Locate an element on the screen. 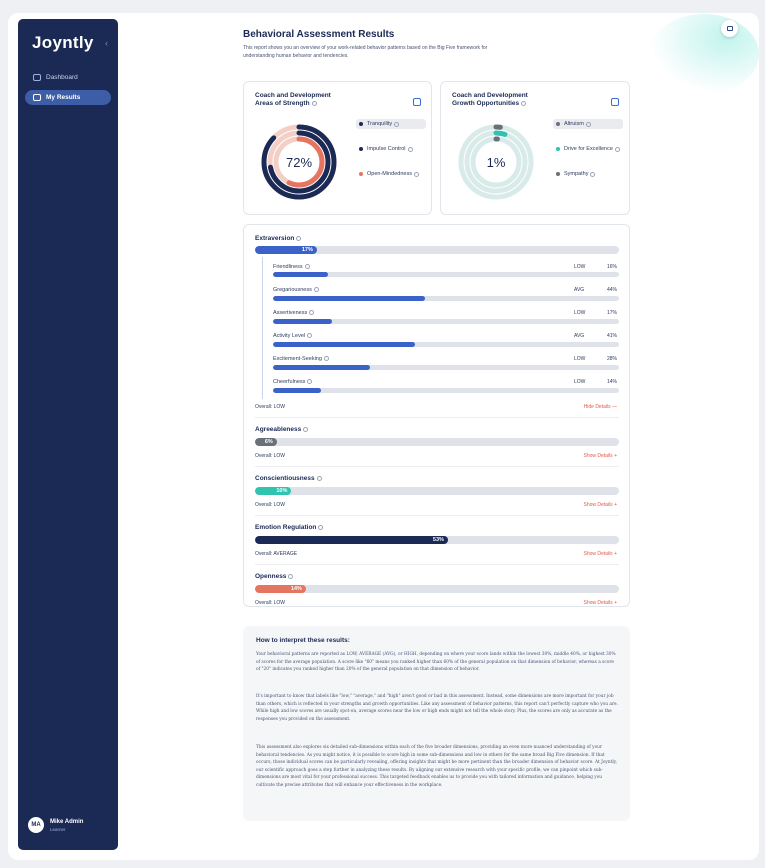 This screenshot has height=868, width=765. sidebar-item-label: My Results is located at coordinates (63, 97).